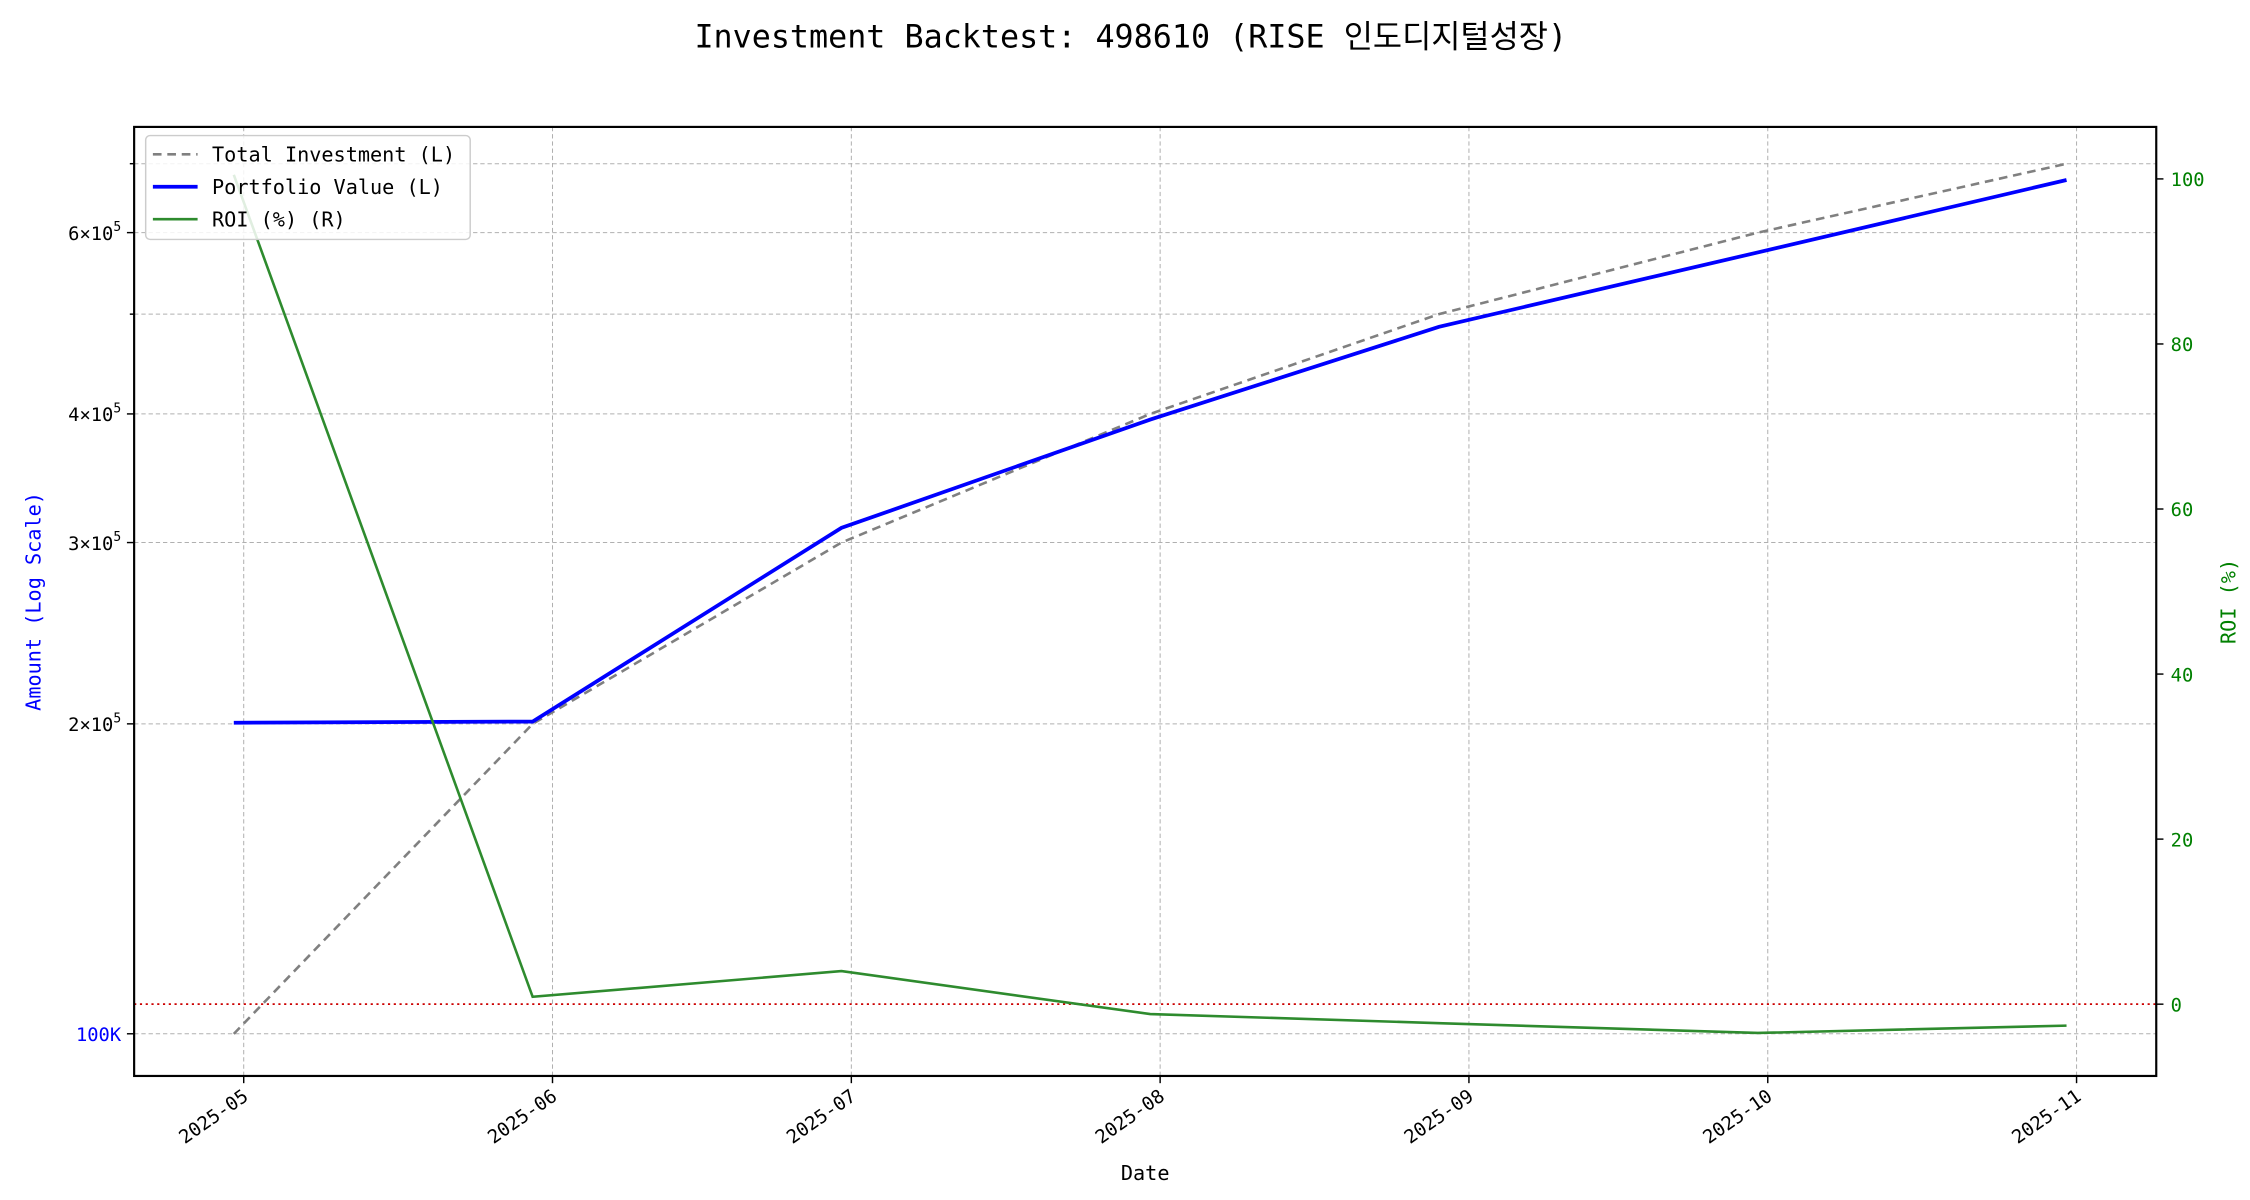  What do you see at coordinates (1145, 1173) in the screenshot?
I see `x-axis-label: Date` at bounding box center [1145, 1173].